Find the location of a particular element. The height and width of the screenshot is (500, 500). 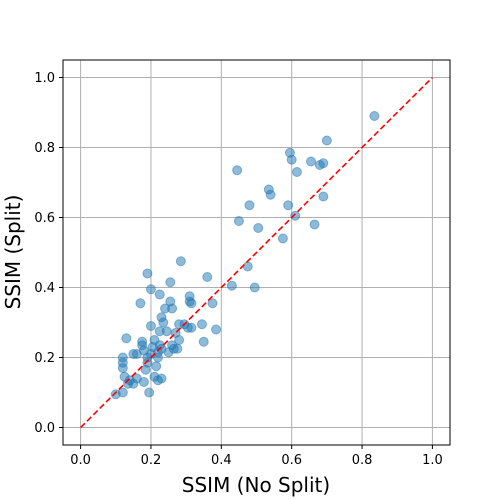

y-tick-label: 1.0 is located at coordinates (44, 78).